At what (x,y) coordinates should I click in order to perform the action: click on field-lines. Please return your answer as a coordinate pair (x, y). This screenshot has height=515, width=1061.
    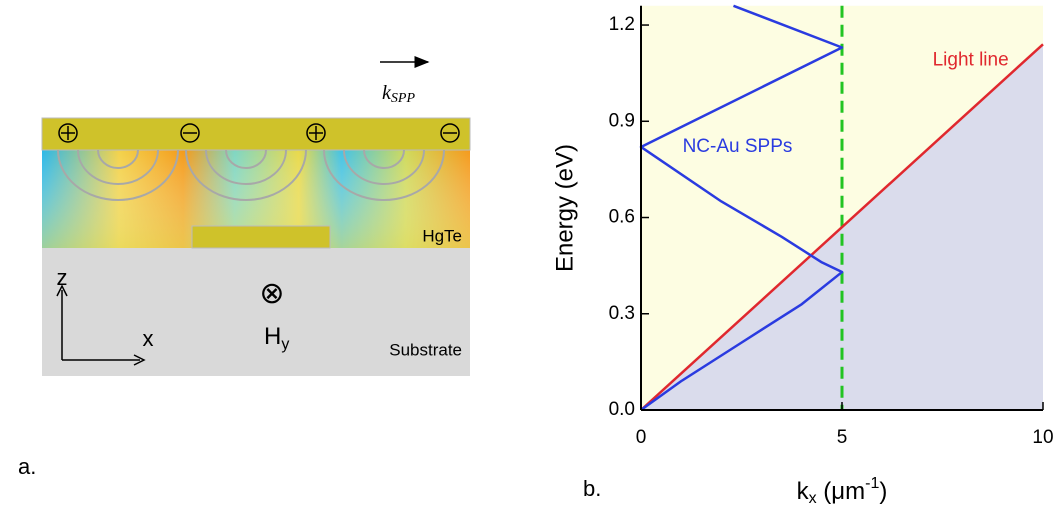
    Looking at the image, I should click on (251, 175).